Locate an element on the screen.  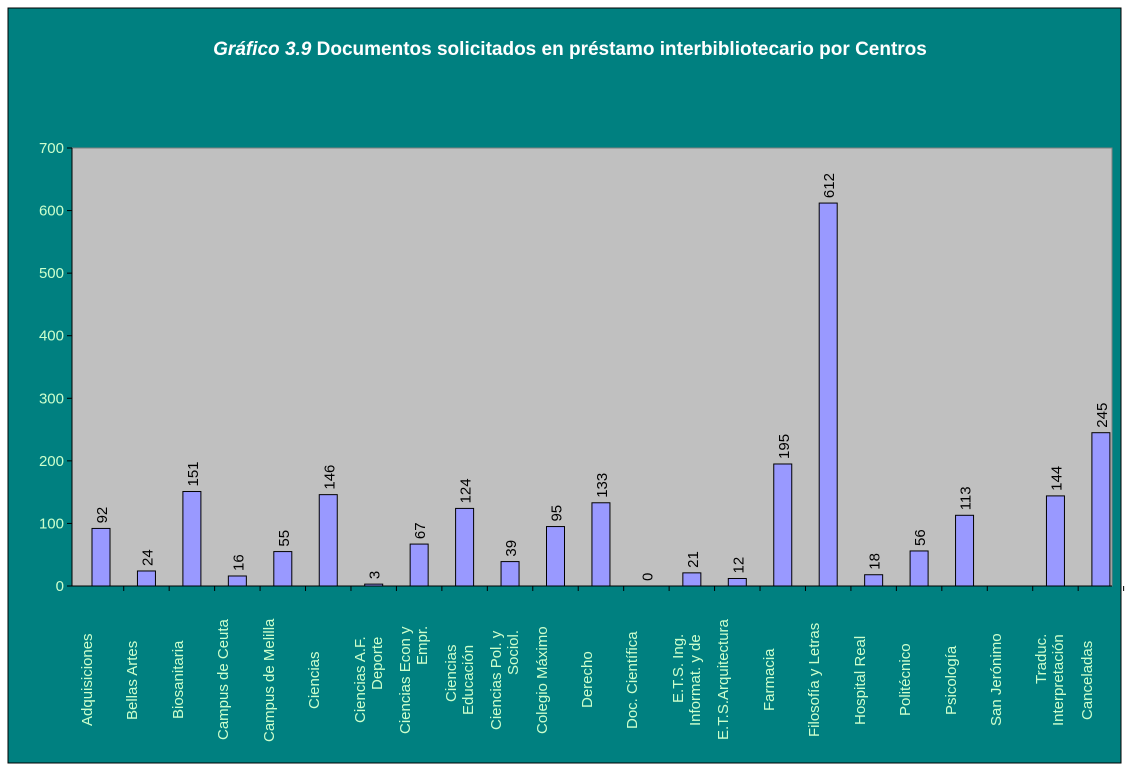
value-label: 0 is located at coordinates (647, 577).